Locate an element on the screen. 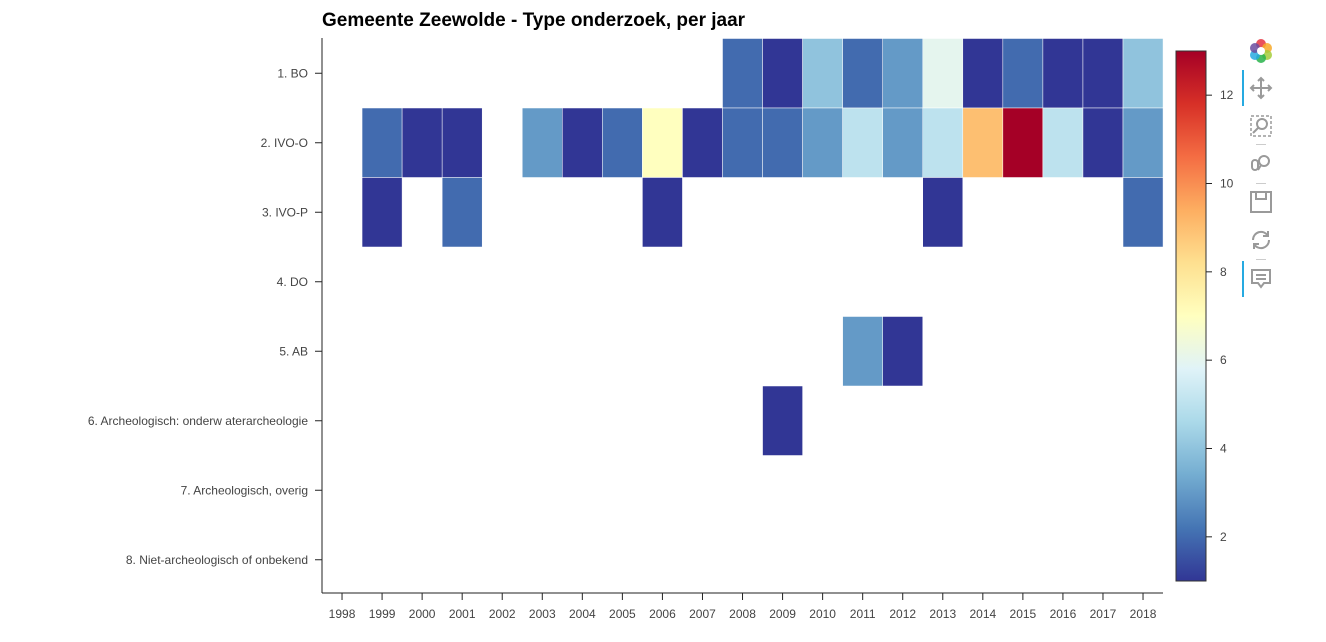 The width and height of the screenshot is (1326, 642). bokeh-logo-icon is located at coordinates (1261, 51).